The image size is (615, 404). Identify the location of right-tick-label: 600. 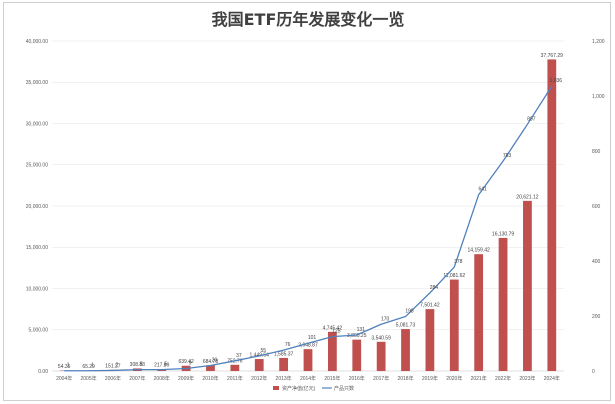
(596, 207).